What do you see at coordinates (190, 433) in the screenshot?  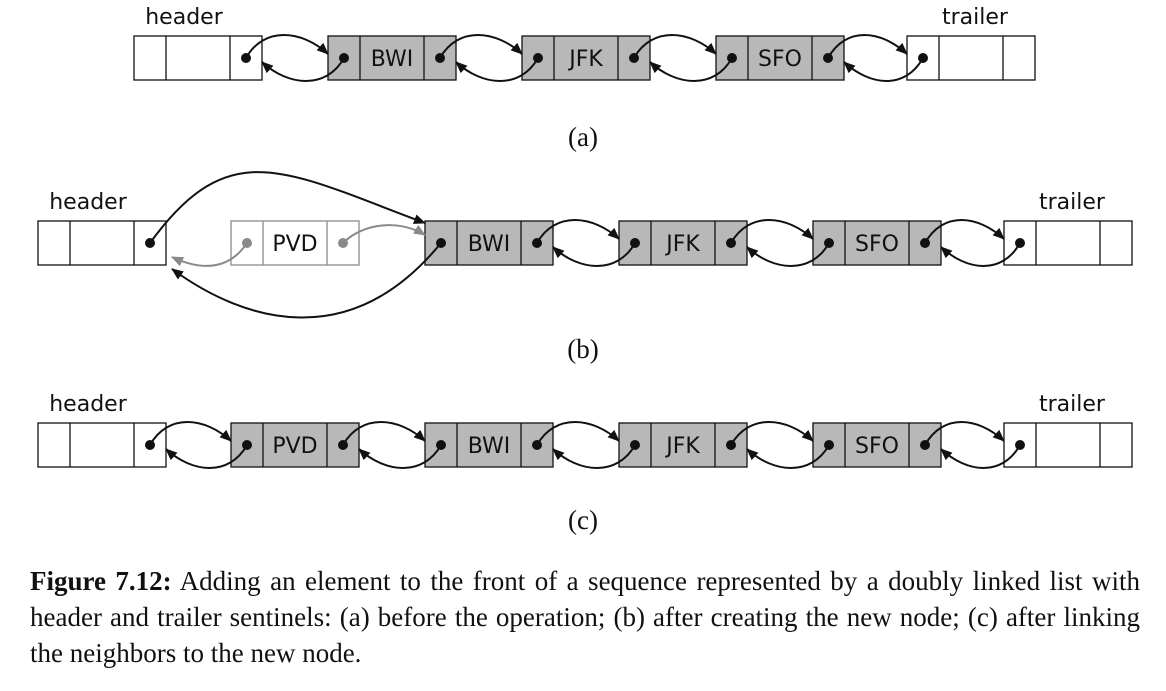 I see `link-2-0-next-arrow` at bounding box center [190, 433].